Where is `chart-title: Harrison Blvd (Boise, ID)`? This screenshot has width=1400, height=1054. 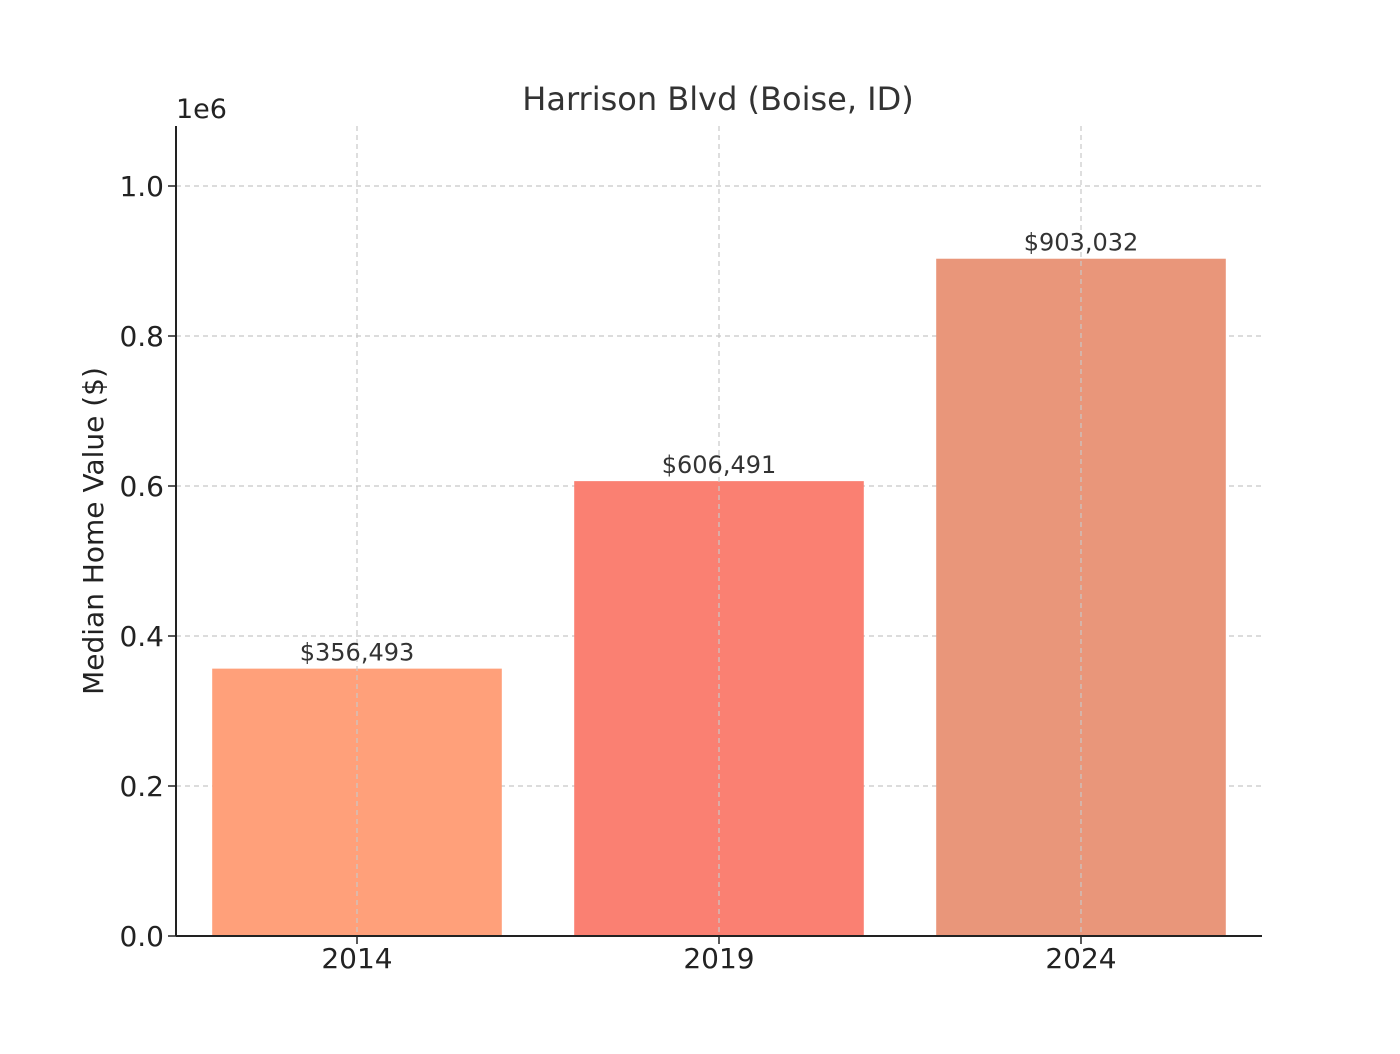
chart-title: Harrison Blvd (Boise, ID) is located at coordinates (717, 99).